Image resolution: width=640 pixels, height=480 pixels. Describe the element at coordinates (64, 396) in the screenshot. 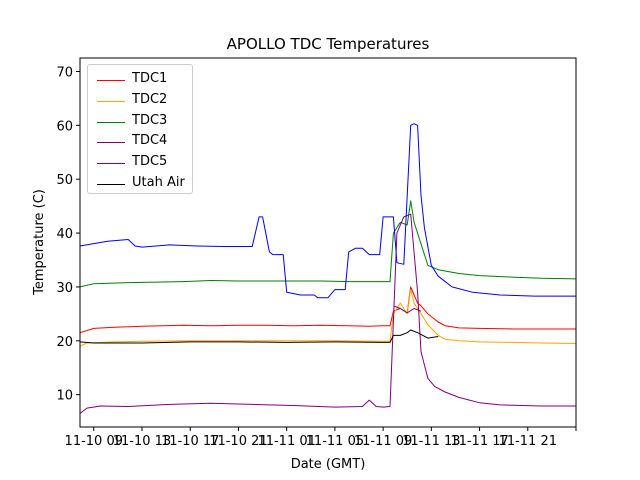

I see `y-tick-label: 10` at that location.